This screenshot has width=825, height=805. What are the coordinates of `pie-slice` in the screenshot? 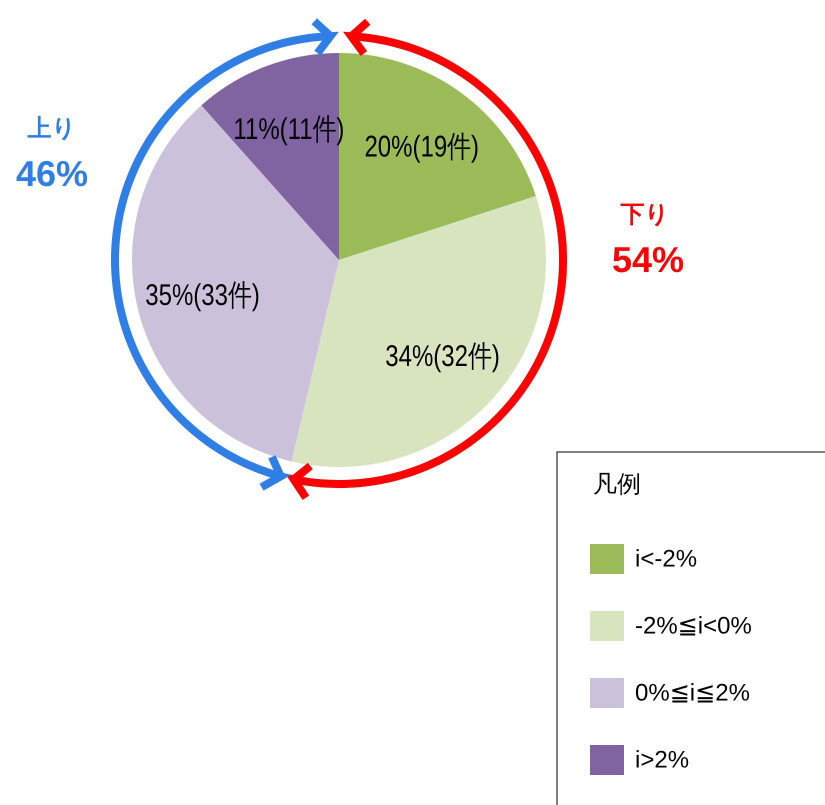 It's located at (419, 331).